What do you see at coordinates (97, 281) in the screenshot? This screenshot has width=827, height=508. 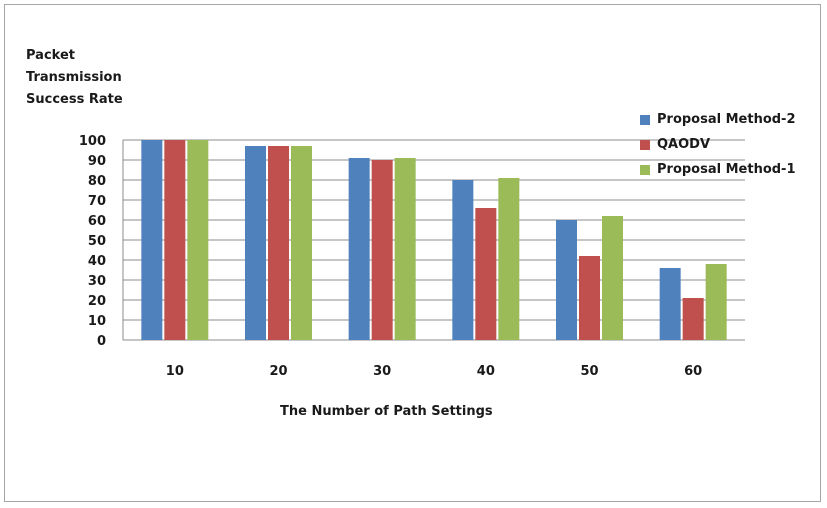 I see `y-tick-label: 30` at bounding box center [97, 281].